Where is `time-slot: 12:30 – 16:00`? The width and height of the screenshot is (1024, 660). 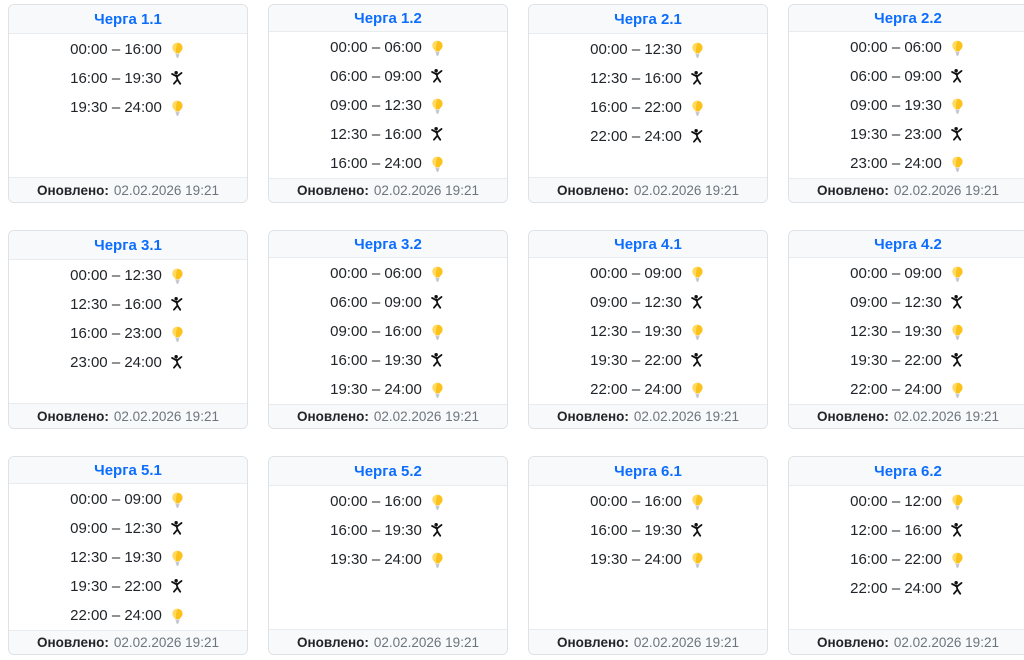 time-slot: 12:30 – 16:00 is located at coordinates (128, 304).